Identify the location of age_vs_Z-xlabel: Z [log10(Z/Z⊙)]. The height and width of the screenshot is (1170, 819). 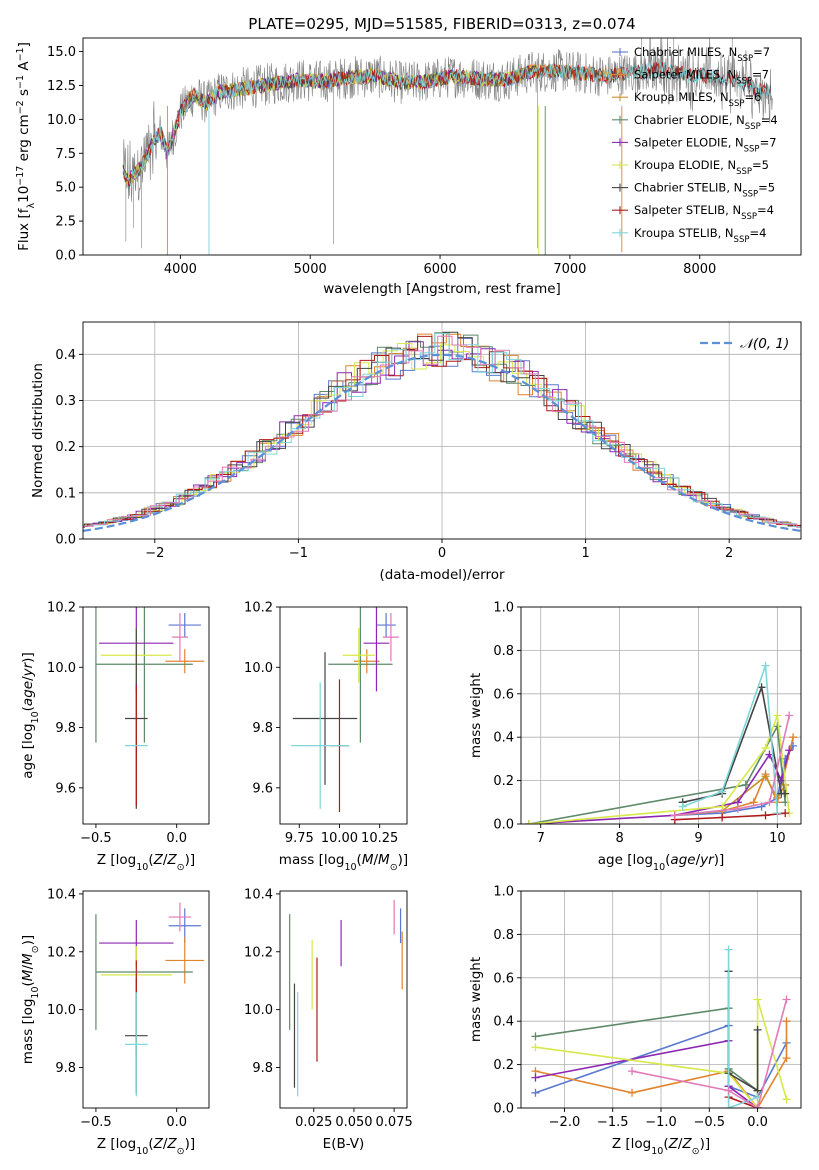
(146, 862).